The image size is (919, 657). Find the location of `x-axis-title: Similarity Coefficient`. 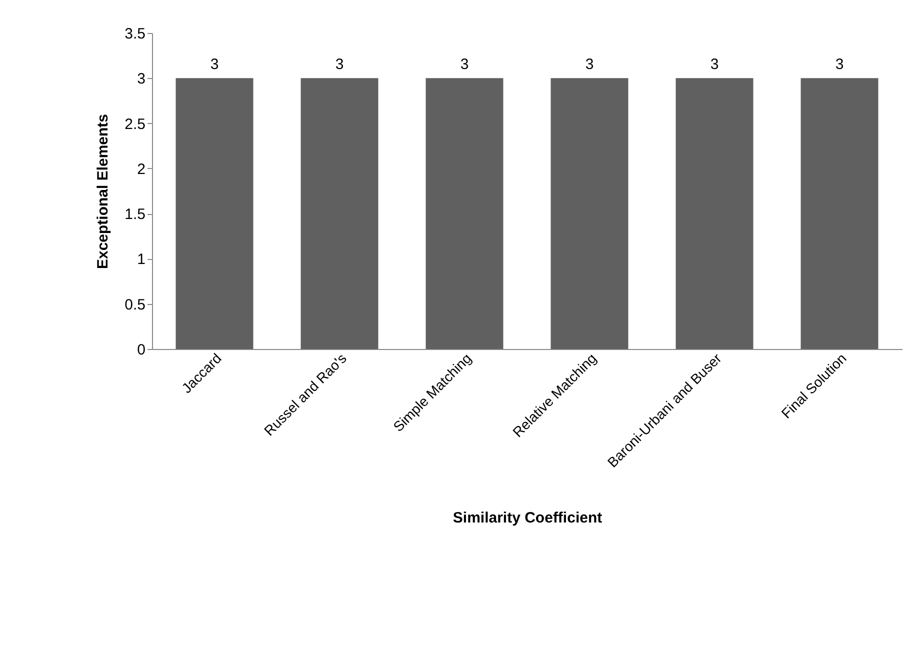

x-axis-title: Similarity Coefficient is located at coordinates (527, 517).